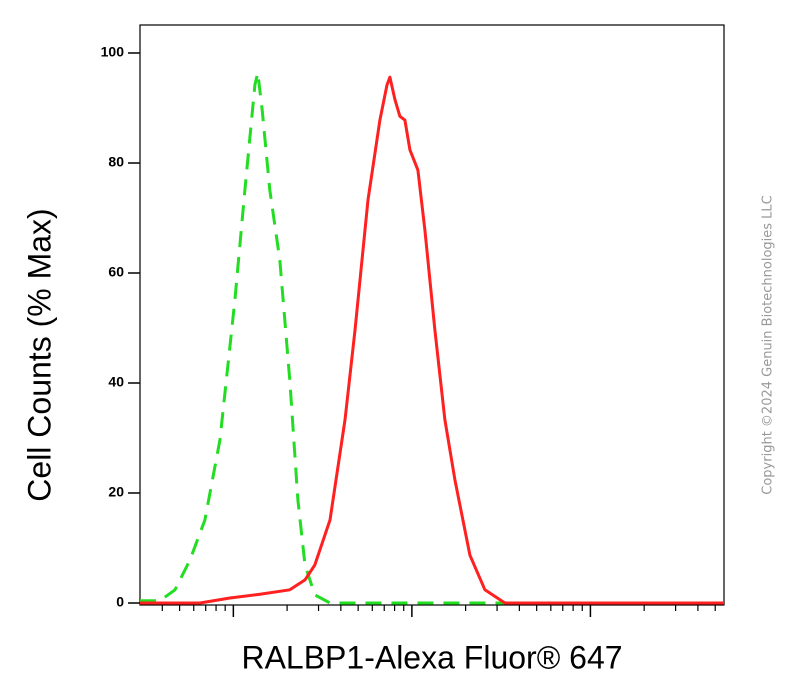 This screenshot has height=690, width=810. What do you see at coordinates (120, 602) in the screenshot?
I see `y-tick-label: 0` at bounding box center [120, 602].